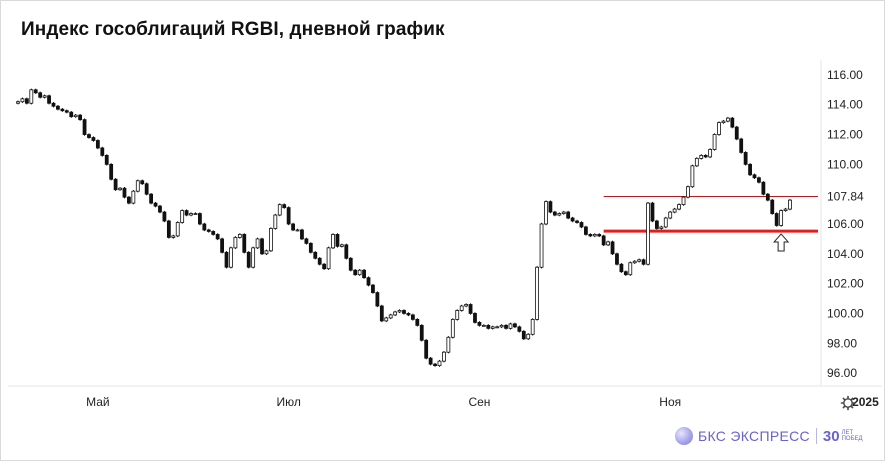 This screenshot has width=885, height=461. What do you see at coordinates (845, 254) in the screenshot?
I see `price-tick-label: 104.00` at bounding box center [845, 254].